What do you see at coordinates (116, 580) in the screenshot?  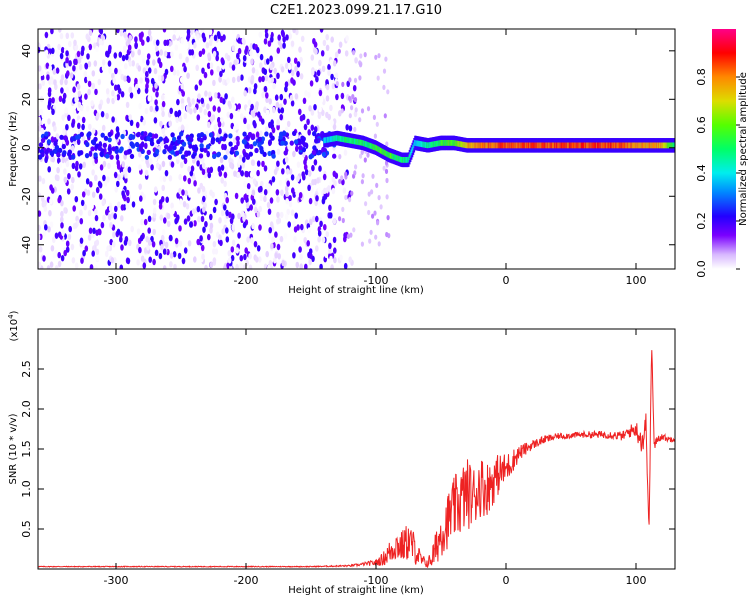 I see `x-tick-label: -300` at bounding box center [116, 580].